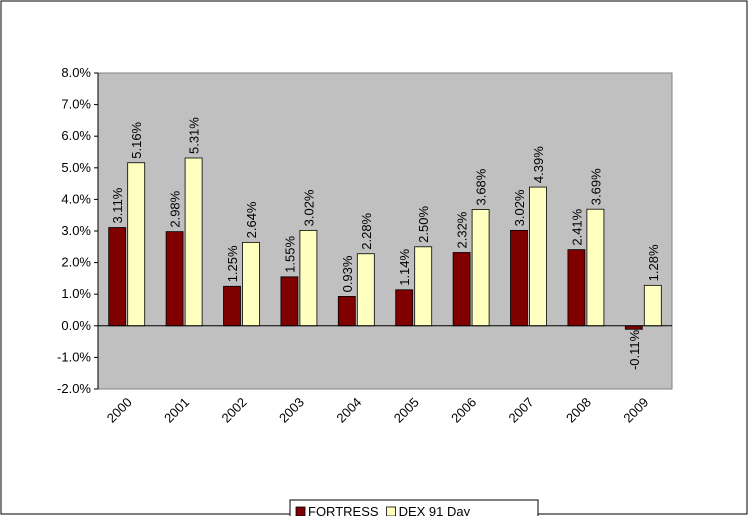  Describe the element at coordinates (343, 510) in the screenshot. I see `legend-label: FORTRESS` at that location.